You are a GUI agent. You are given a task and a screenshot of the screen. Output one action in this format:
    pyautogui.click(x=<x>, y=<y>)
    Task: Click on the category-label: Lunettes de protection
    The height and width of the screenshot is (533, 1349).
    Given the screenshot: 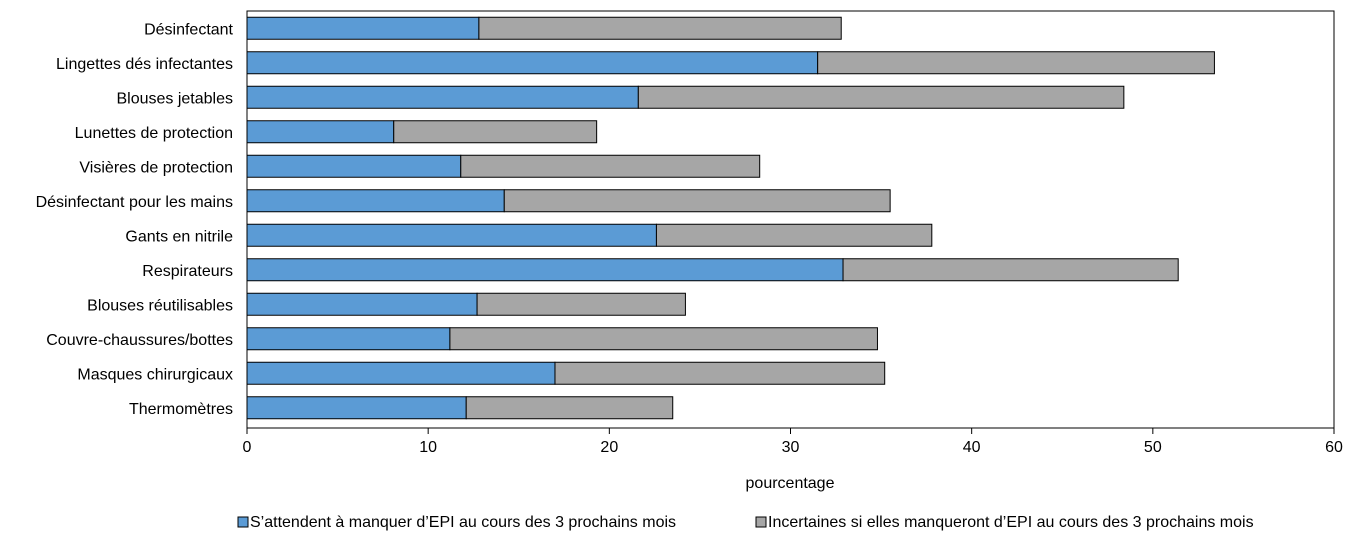 What is the action you would take?
    pyautogui.click(x=154, y=133)
    